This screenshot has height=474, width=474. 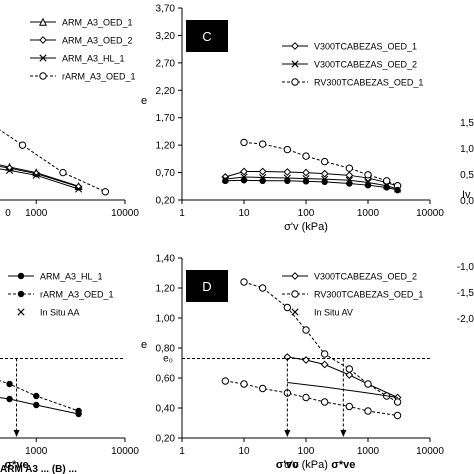 What do you see at coordinates (166, 409) in the screenshot?
I see `y-tick-label: 0,40` at bounding box center [166, 409].